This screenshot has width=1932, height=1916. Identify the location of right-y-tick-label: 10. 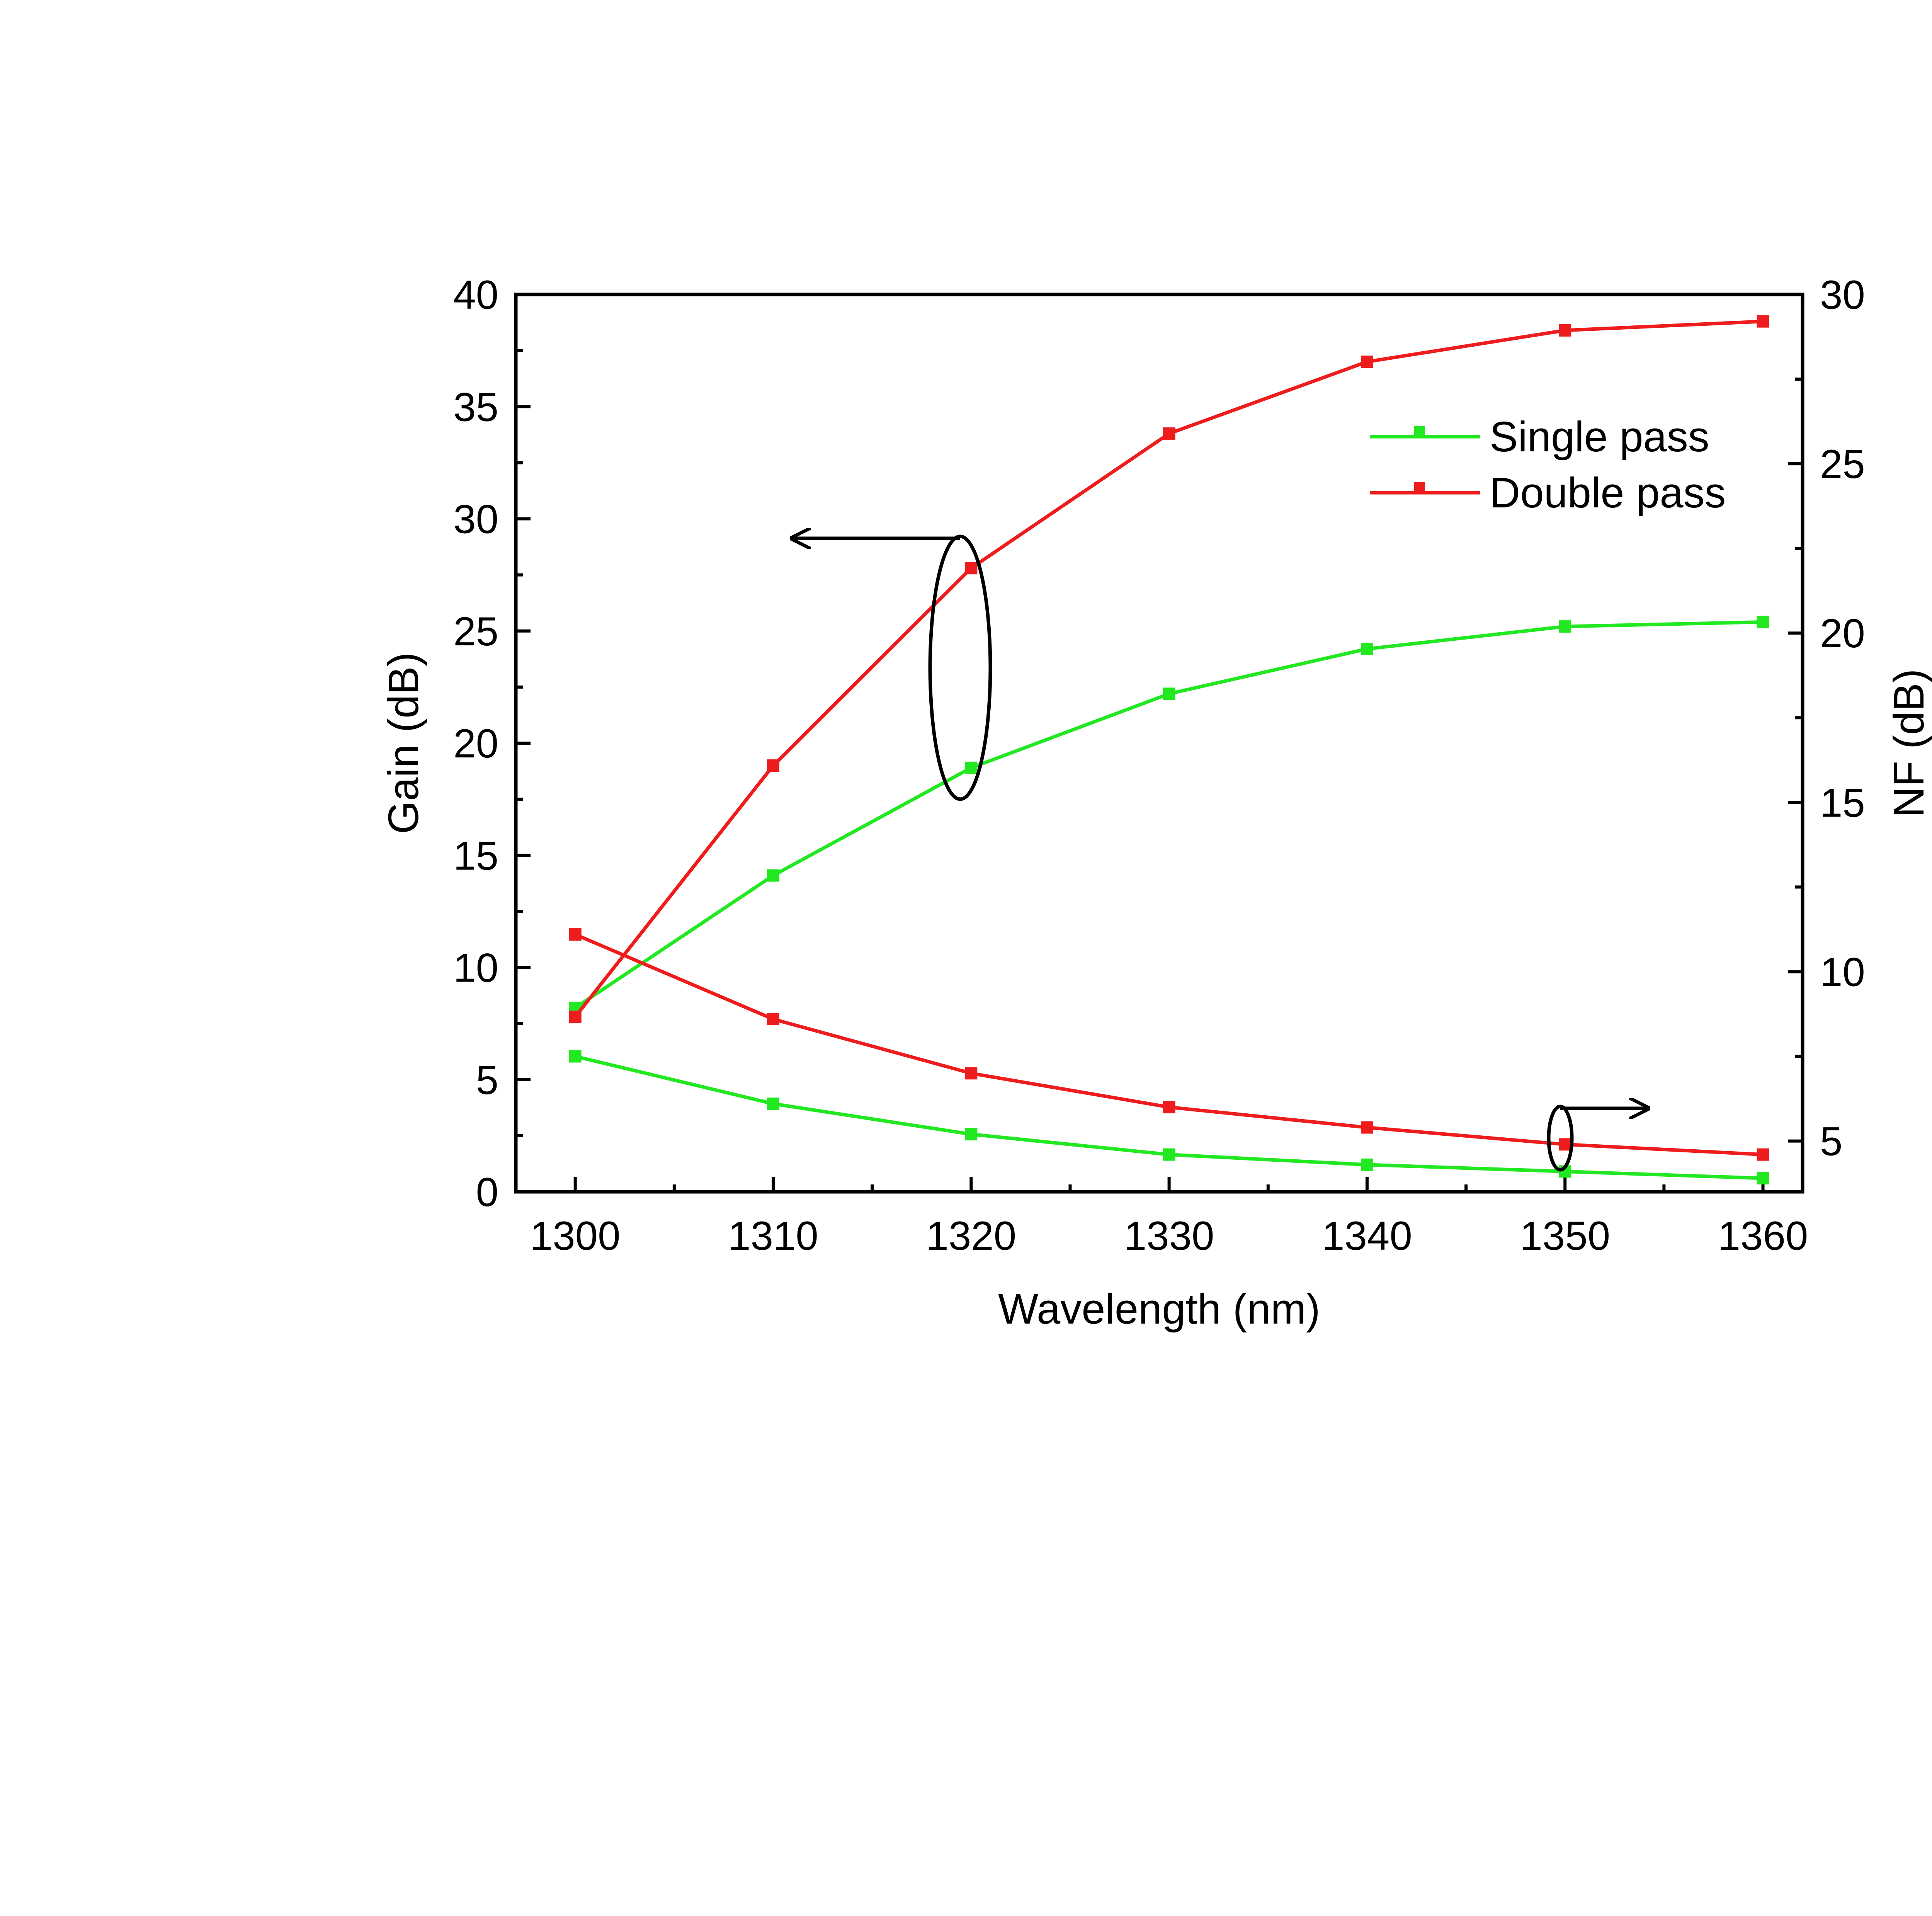
(1842, 972).